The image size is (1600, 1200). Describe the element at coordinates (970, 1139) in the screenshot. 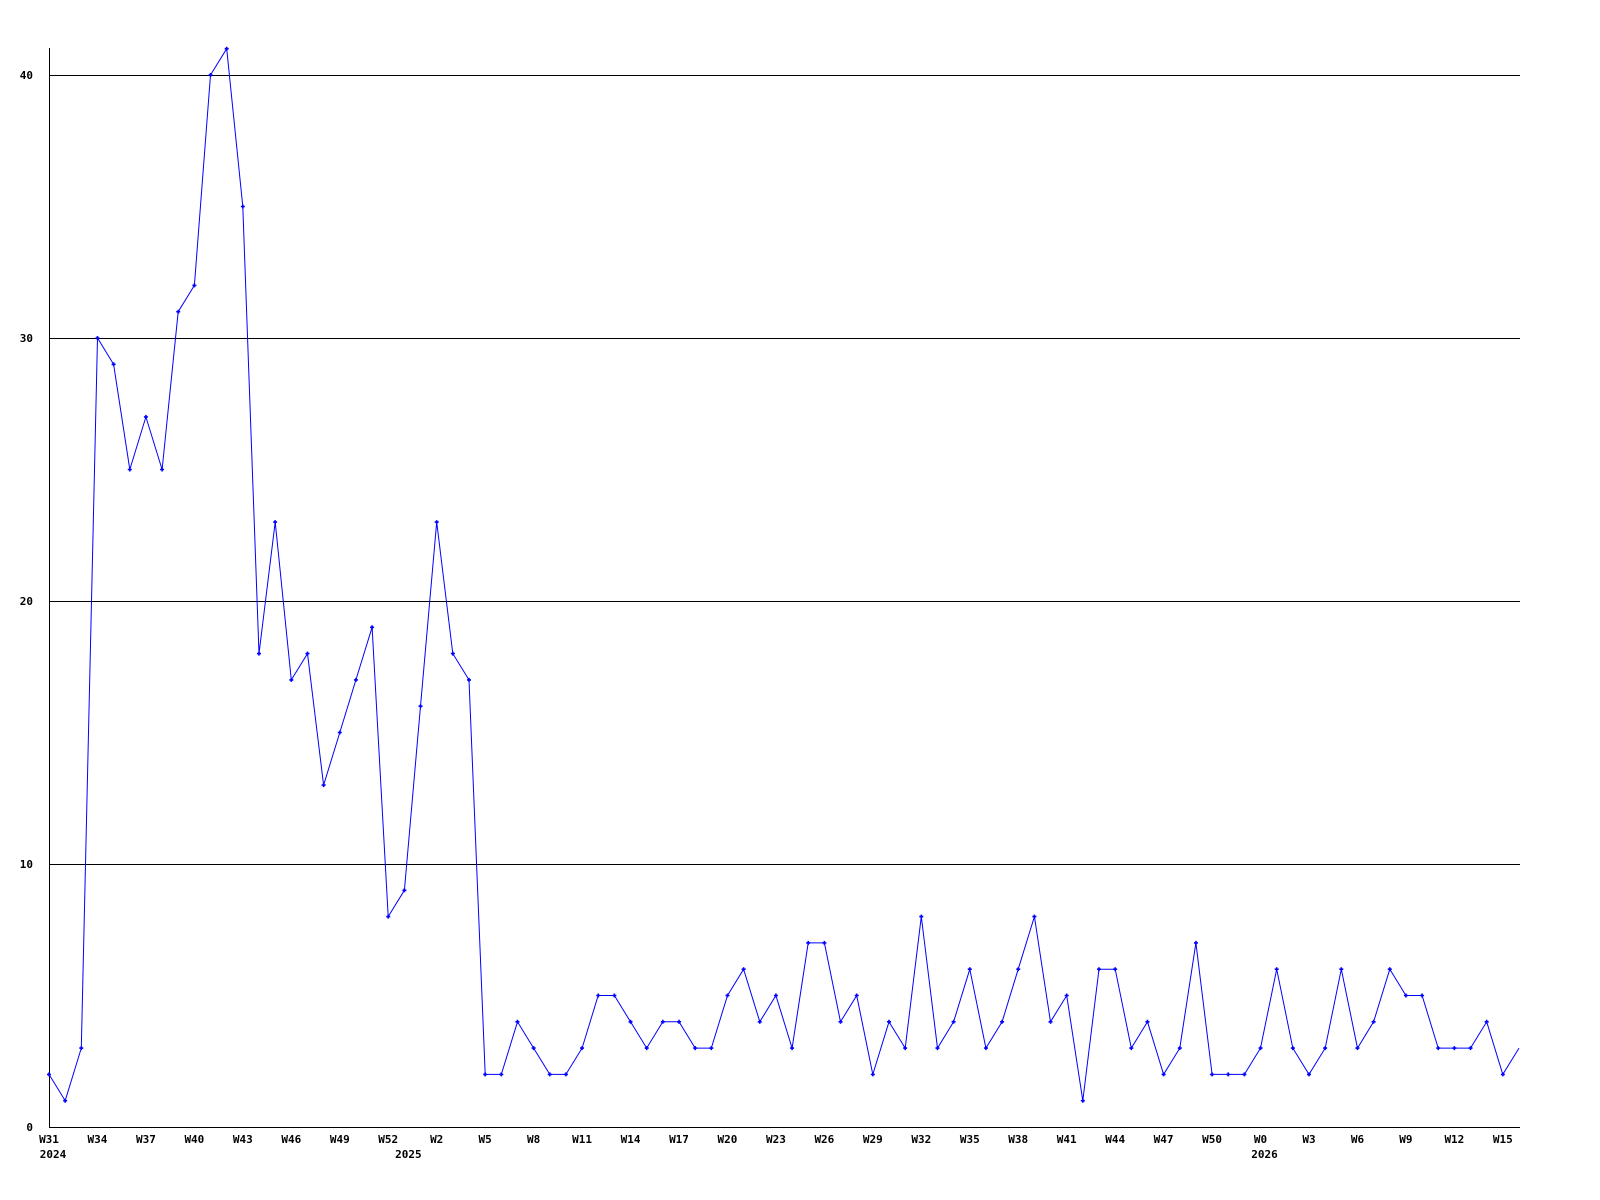

I see `x-tick-label: W35` at that location.